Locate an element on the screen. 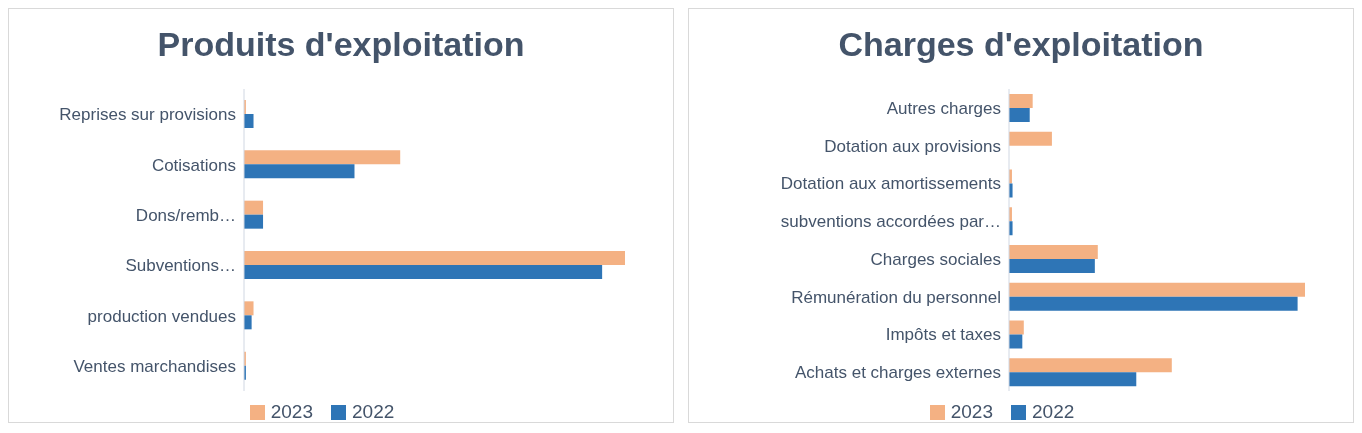 Image resolution: width=1362 pixels, height=433 pixels. chart-title: Charges d'exploitation is located at coordinates (1021, 44).